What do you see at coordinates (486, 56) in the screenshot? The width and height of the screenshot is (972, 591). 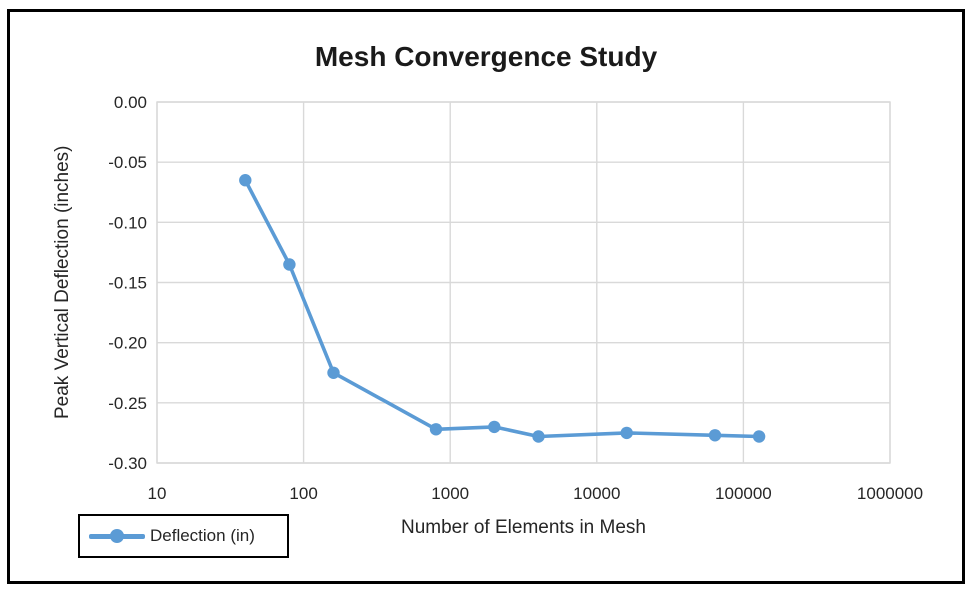 I see `chart-title: Mesh Convergence Study` at bounding box center [486, 56].